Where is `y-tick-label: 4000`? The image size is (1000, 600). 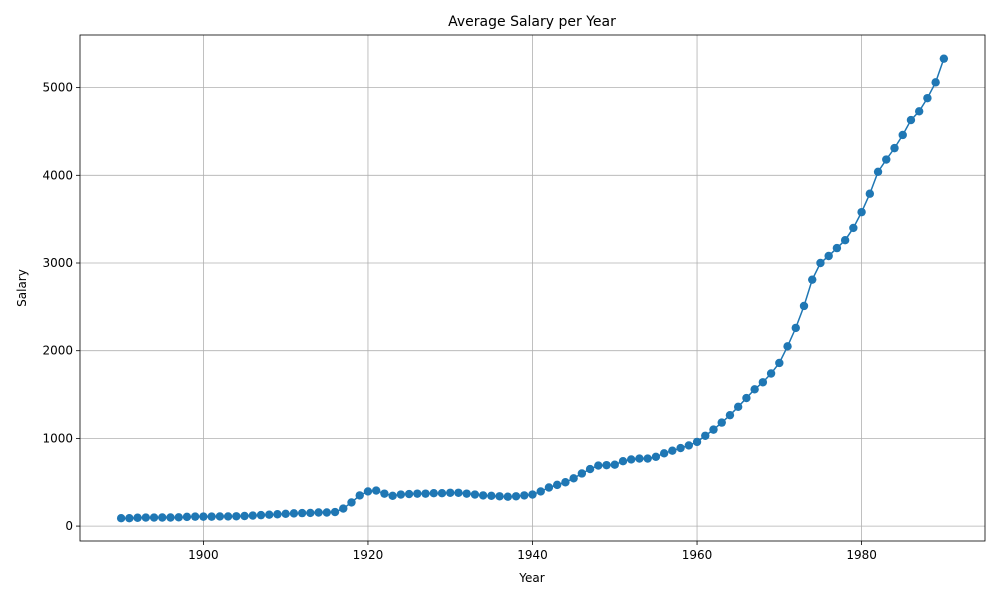 y-tick-label: 4000 is located at coordinates (57, 175).